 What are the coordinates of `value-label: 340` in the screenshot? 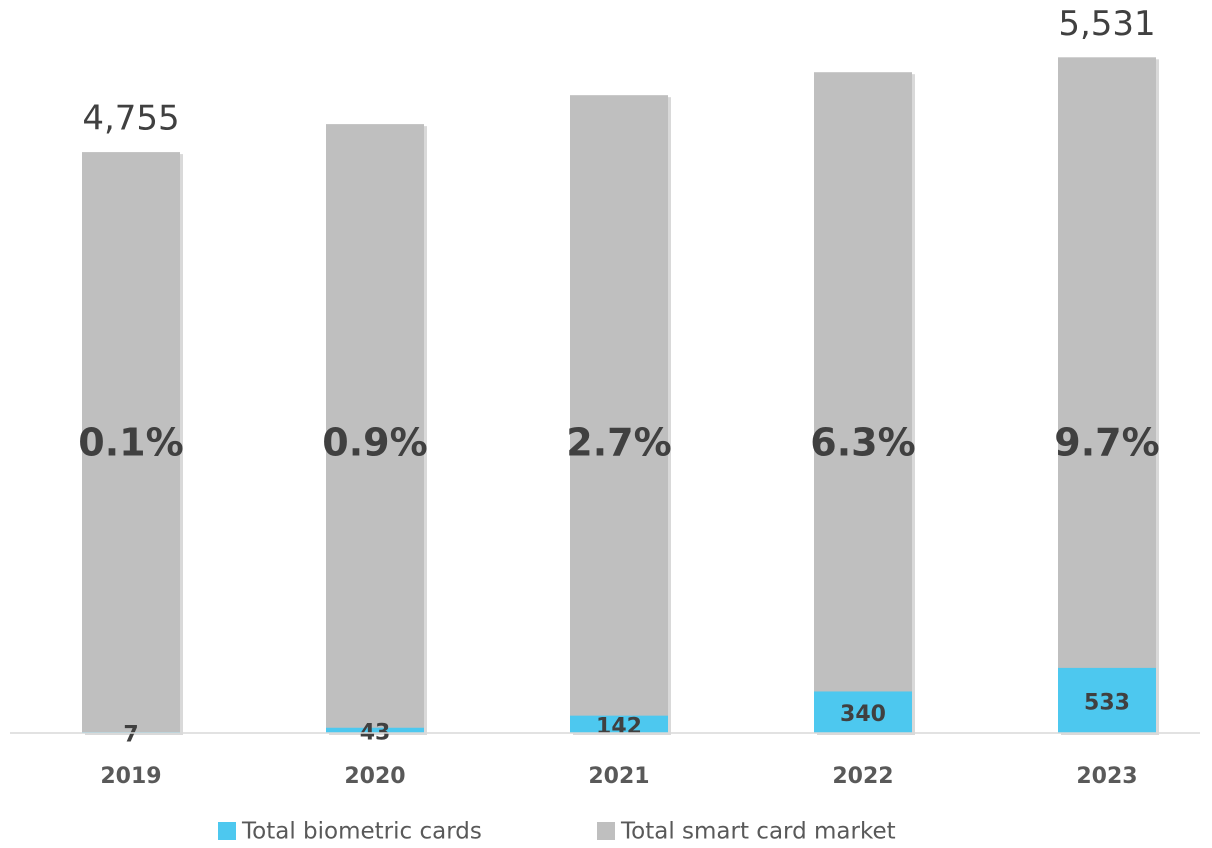 It's located at (863, 714).